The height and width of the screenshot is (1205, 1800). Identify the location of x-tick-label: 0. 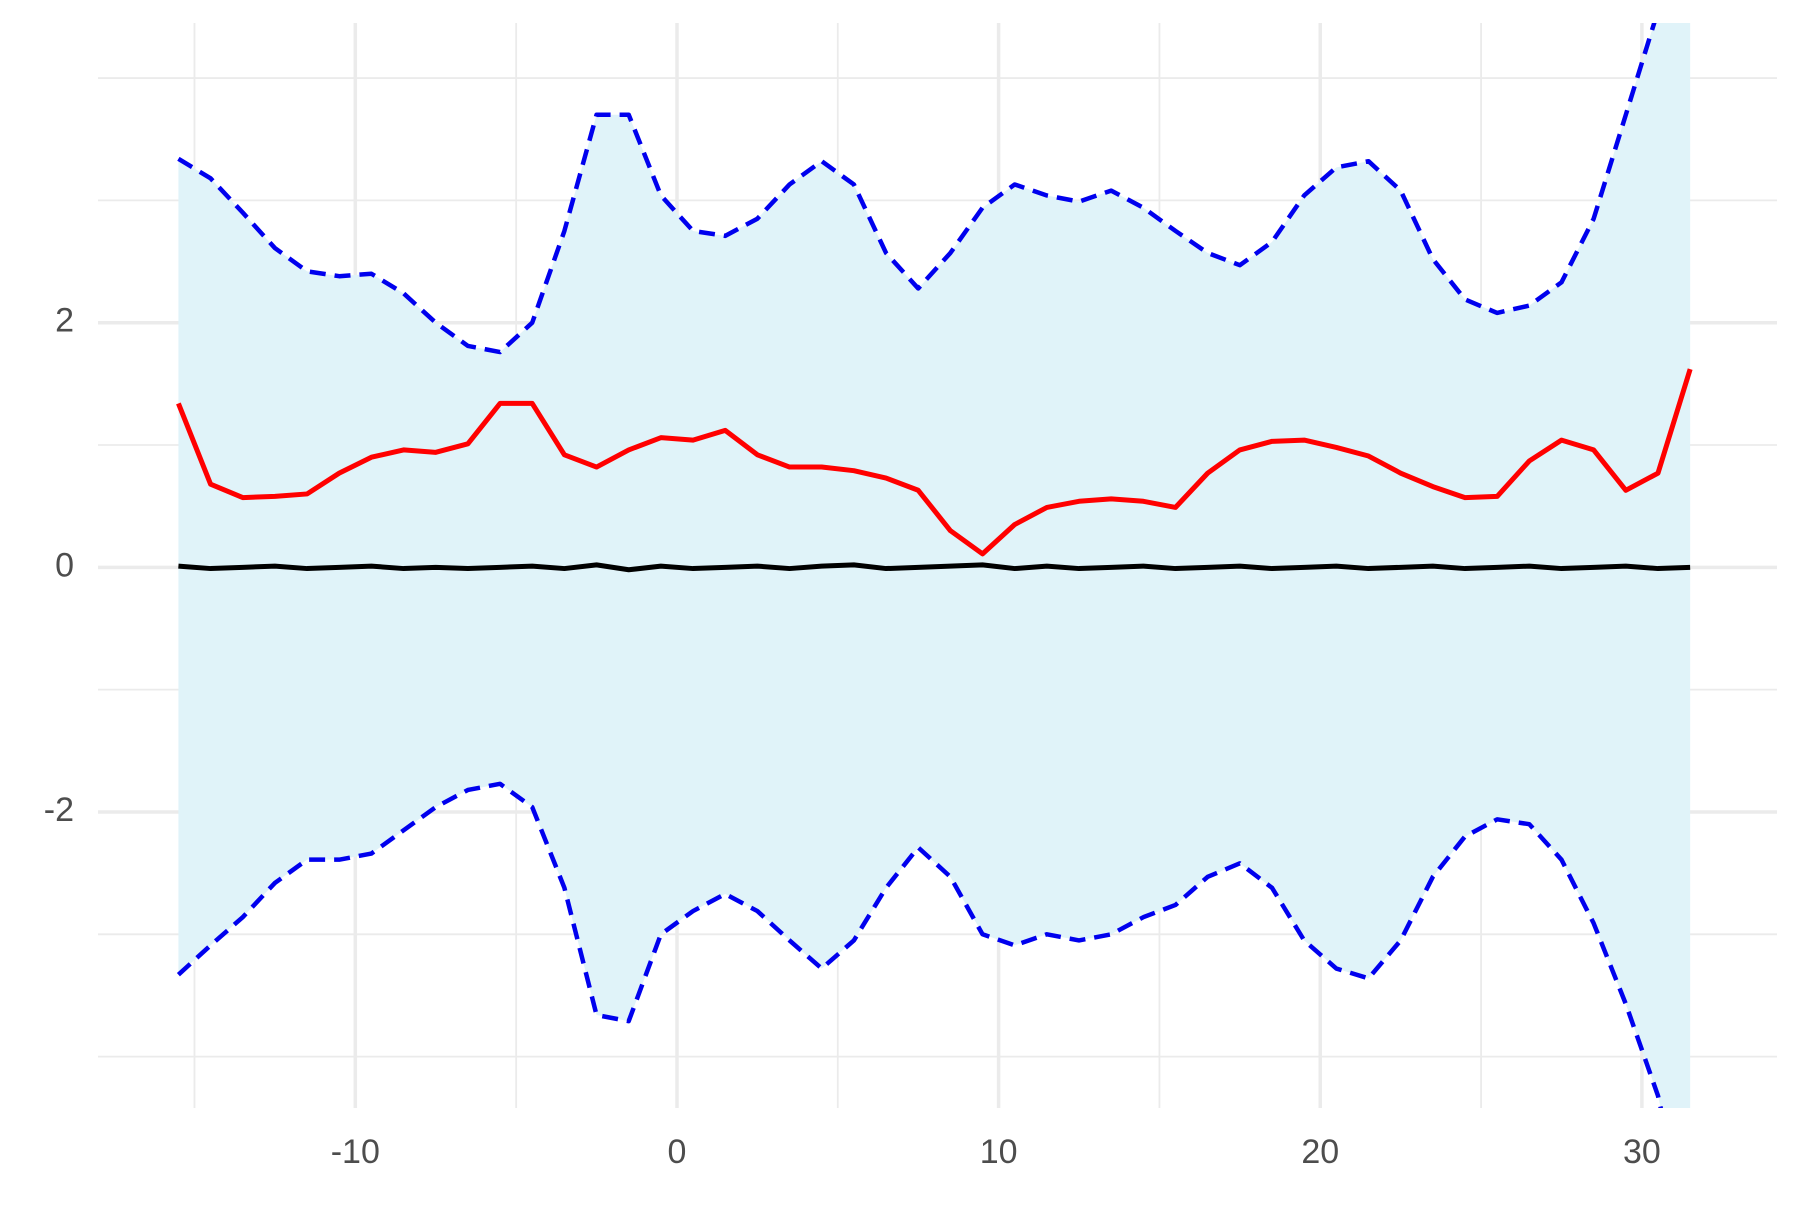
(677, 1152).